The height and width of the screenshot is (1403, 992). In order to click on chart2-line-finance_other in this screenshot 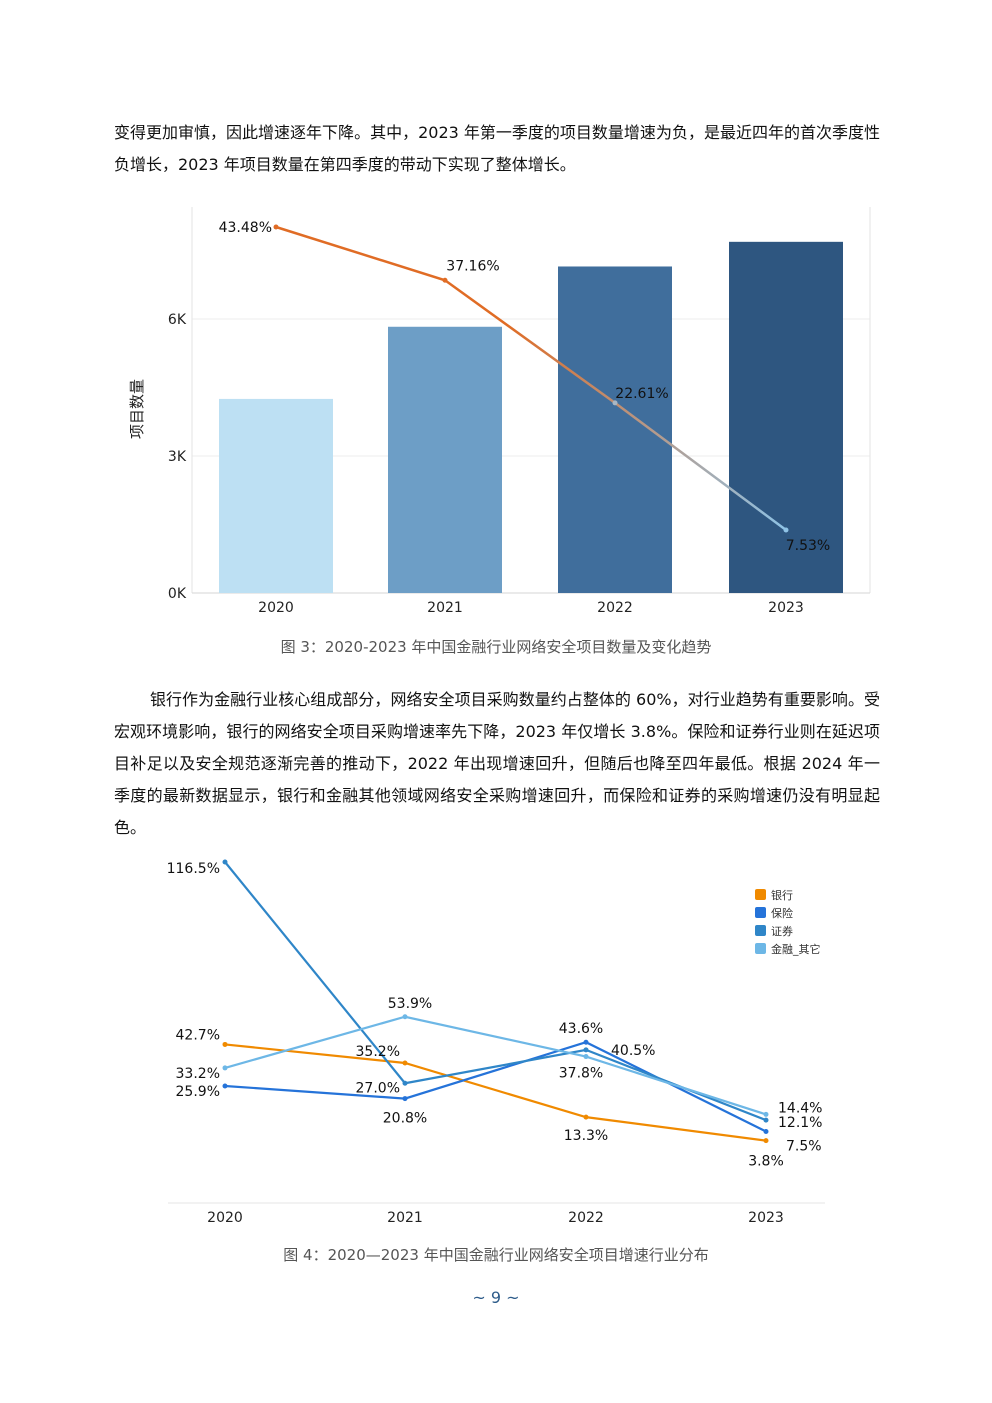, I will do `click(495, 1065)`.